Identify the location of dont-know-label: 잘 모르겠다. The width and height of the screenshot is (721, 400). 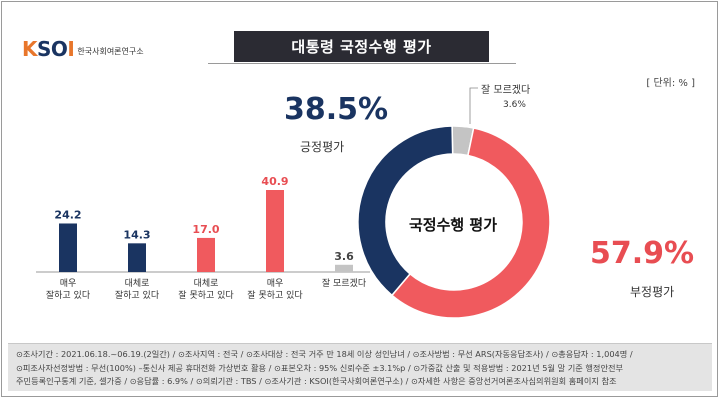
(506, 90).